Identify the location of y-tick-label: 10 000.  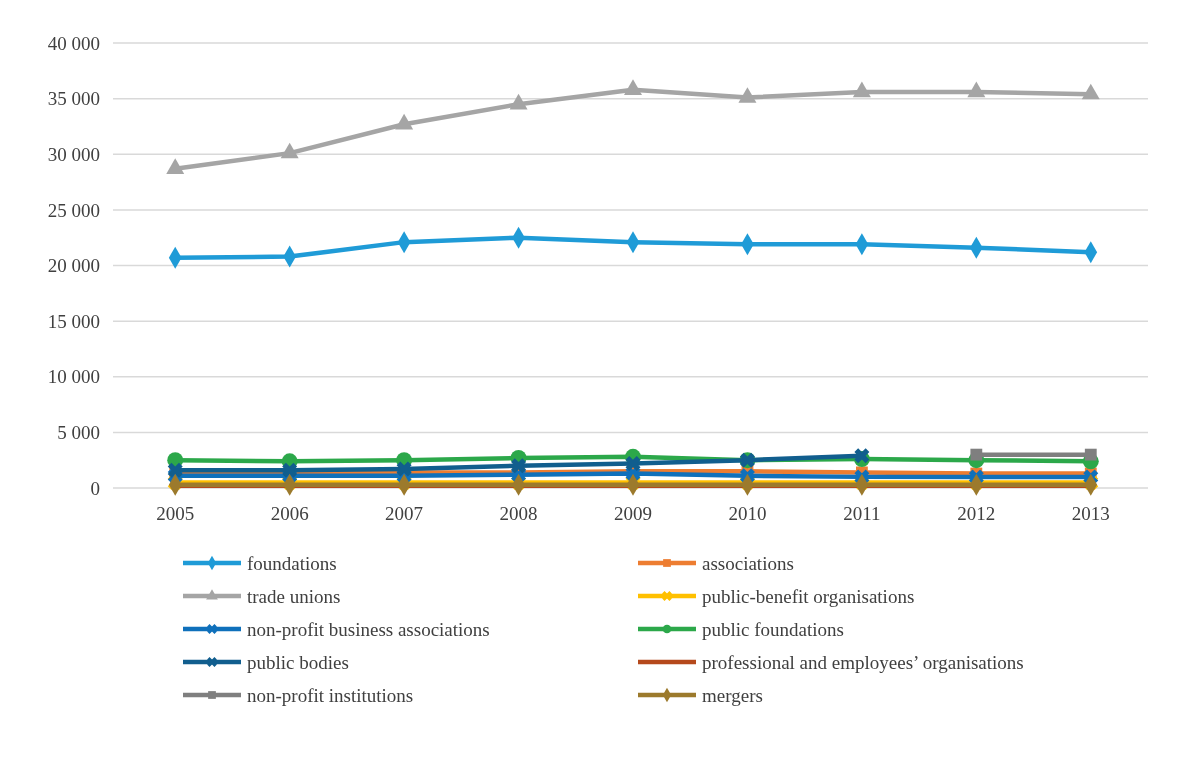
(73, 377).